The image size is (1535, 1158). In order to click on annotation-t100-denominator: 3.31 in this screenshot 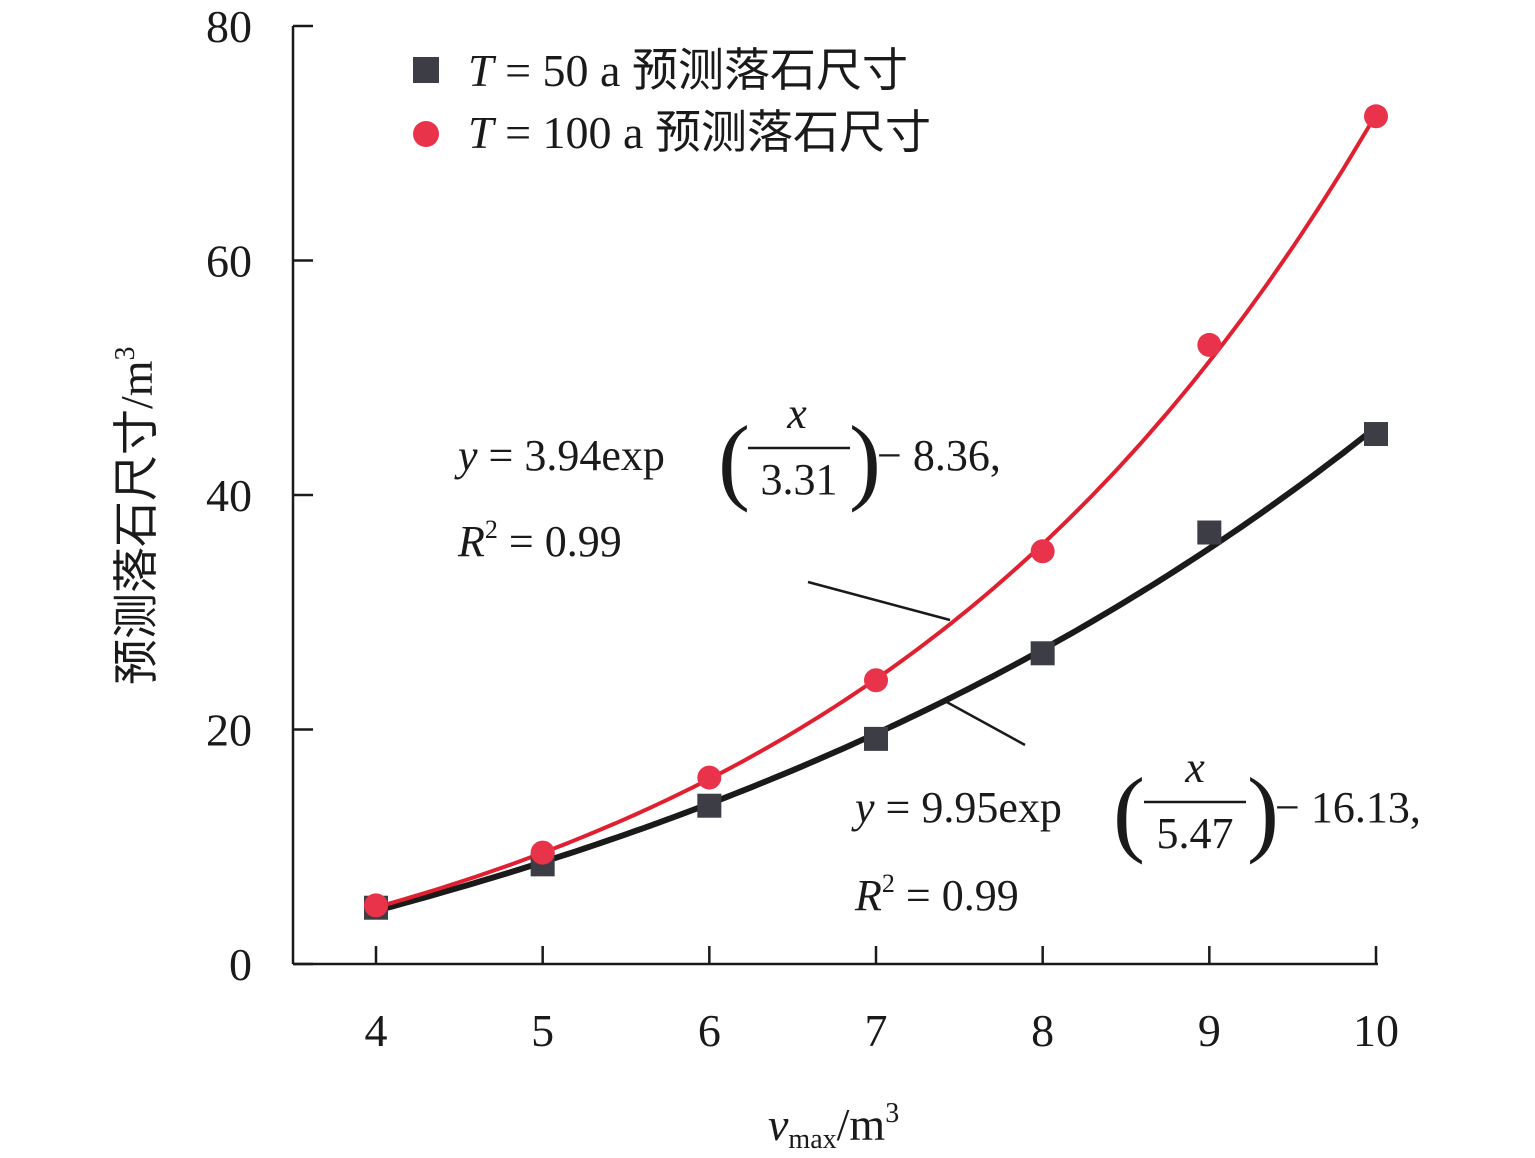, I will do `click(799, 479)`.